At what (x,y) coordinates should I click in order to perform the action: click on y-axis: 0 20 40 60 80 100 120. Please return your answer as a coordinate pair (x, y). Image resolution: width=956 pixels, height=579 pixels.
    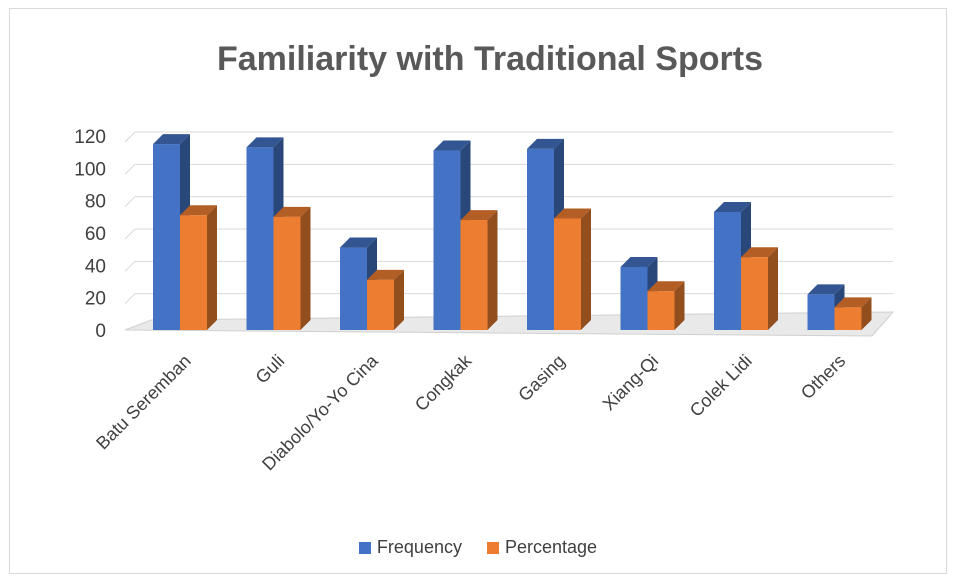
    Looking at the image, I should click on (90, 234).